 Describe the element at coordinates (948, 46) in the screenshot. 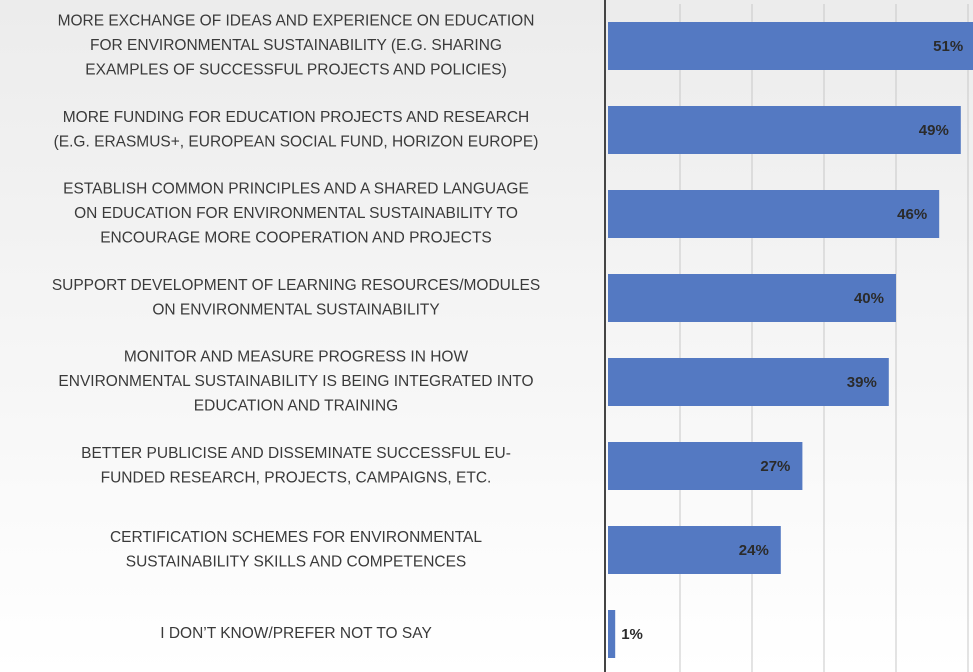

I see `value-label: 51%` at that location.